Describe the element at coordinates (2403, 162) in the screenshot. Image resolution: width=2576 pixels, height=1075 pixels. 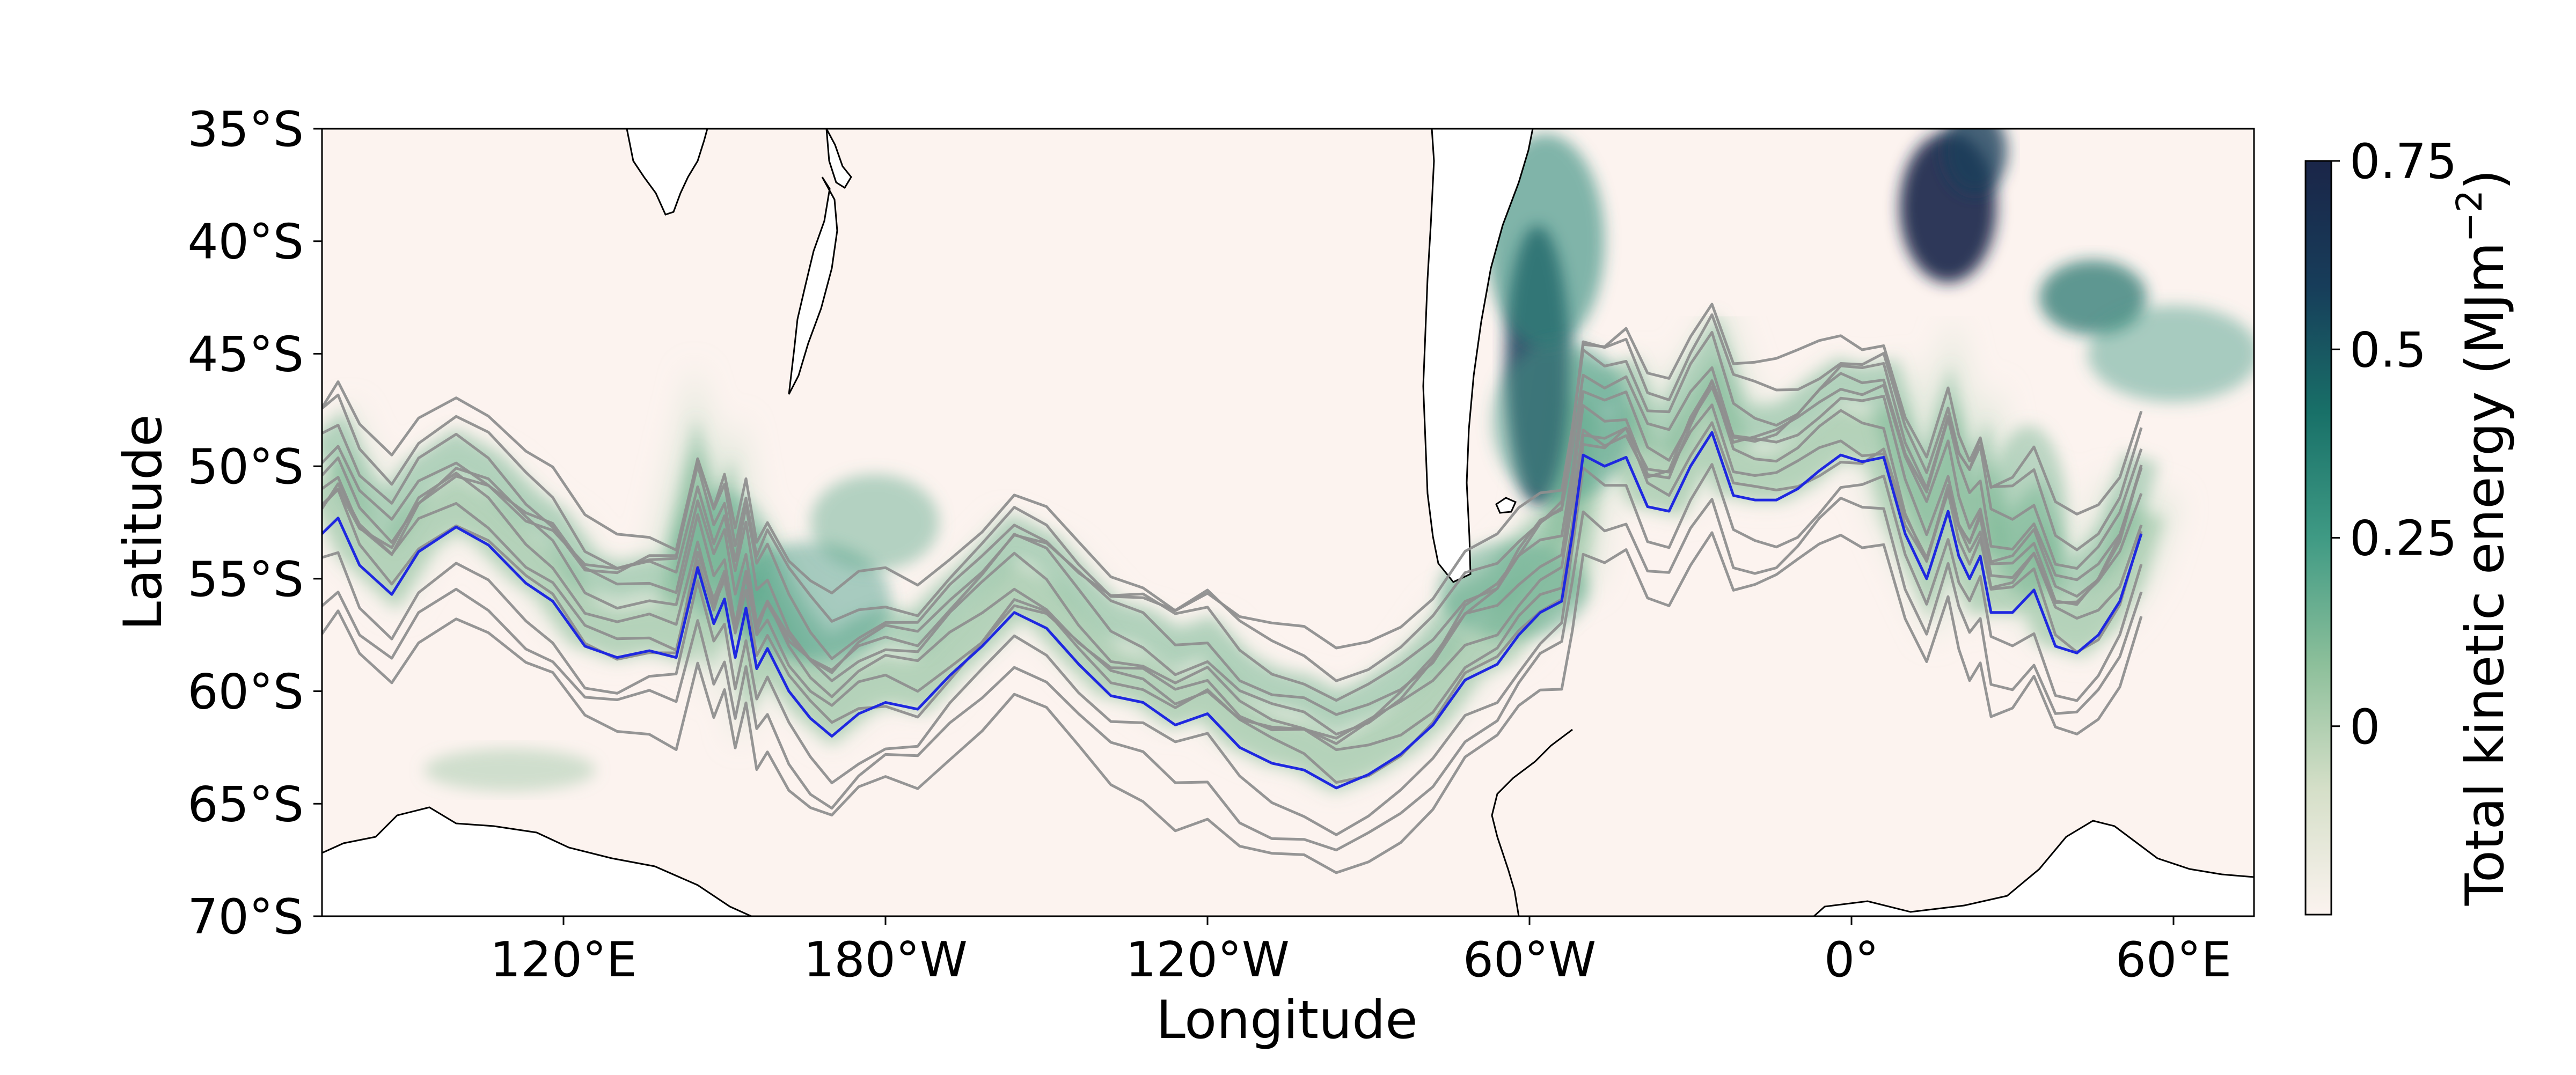
I see `colorbar-tick-label: 0.75` at that location.